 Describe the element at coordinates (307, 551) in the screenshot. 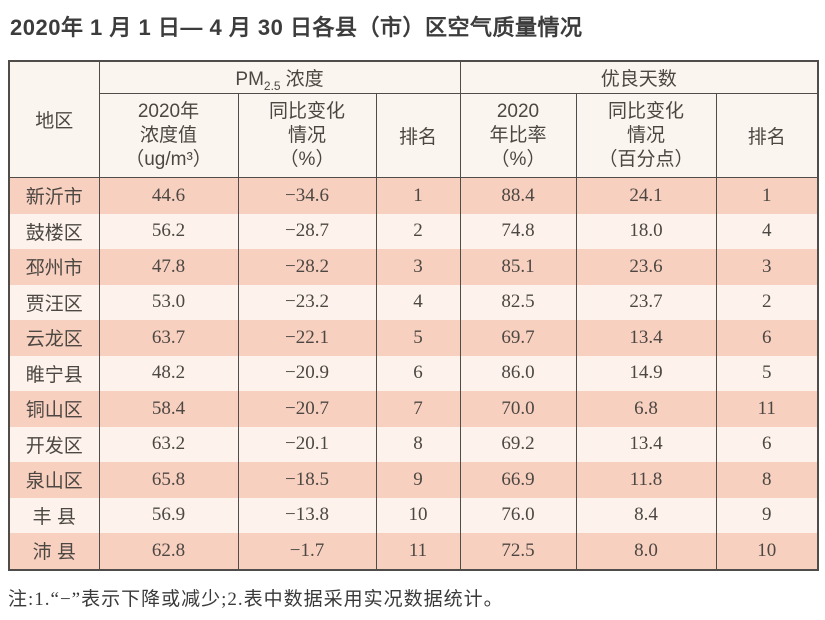

I see `cell-pm25-change: −1.7` at that location.